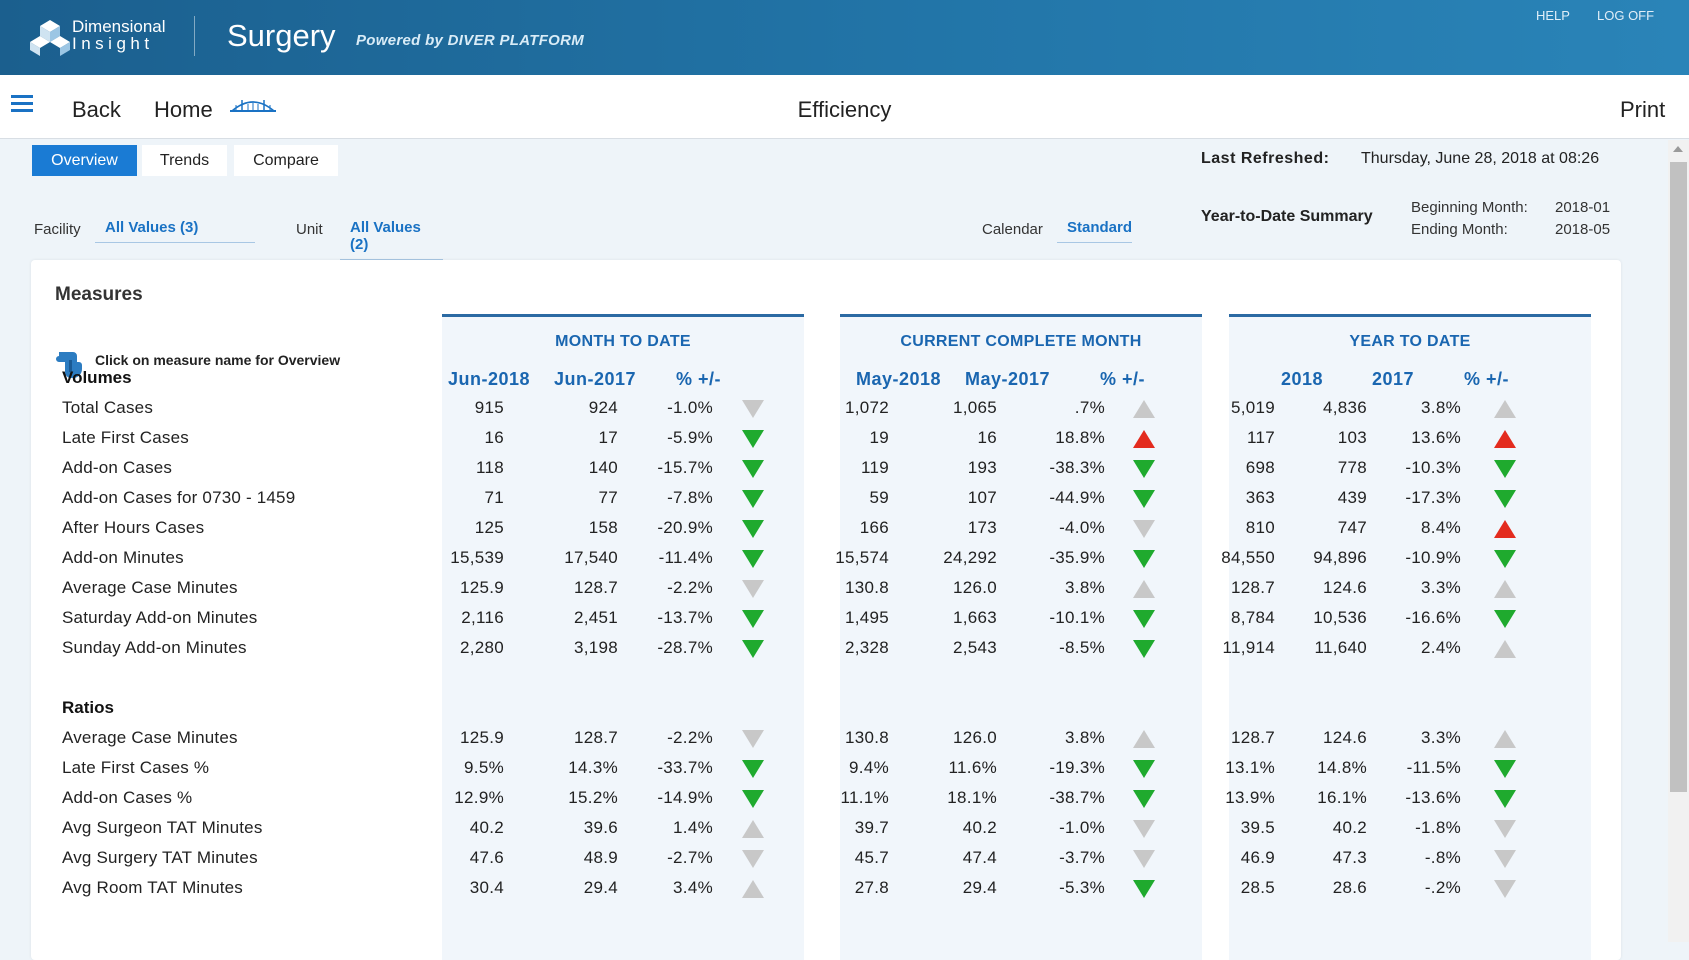 Image resolution: width=1689 pixels, height=960 pixels. I want to click on measure-name-link: Sunday Add-on Minutes, so click(154, 647).